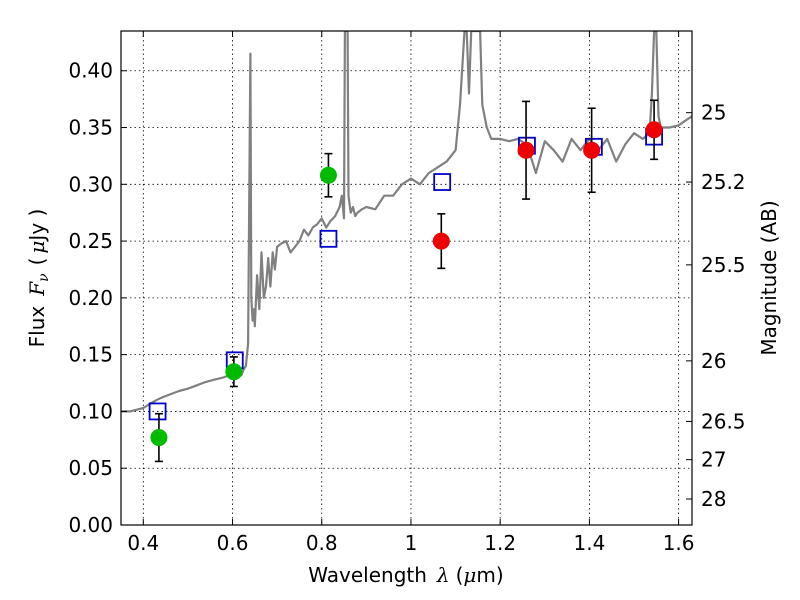 Image resolution: width=800 pixels, height=600 pixels. Describe the element at coordinates (405, 575) in the screenshot. I see `x-axis-label: Wavelength λ (μm)` at that location.